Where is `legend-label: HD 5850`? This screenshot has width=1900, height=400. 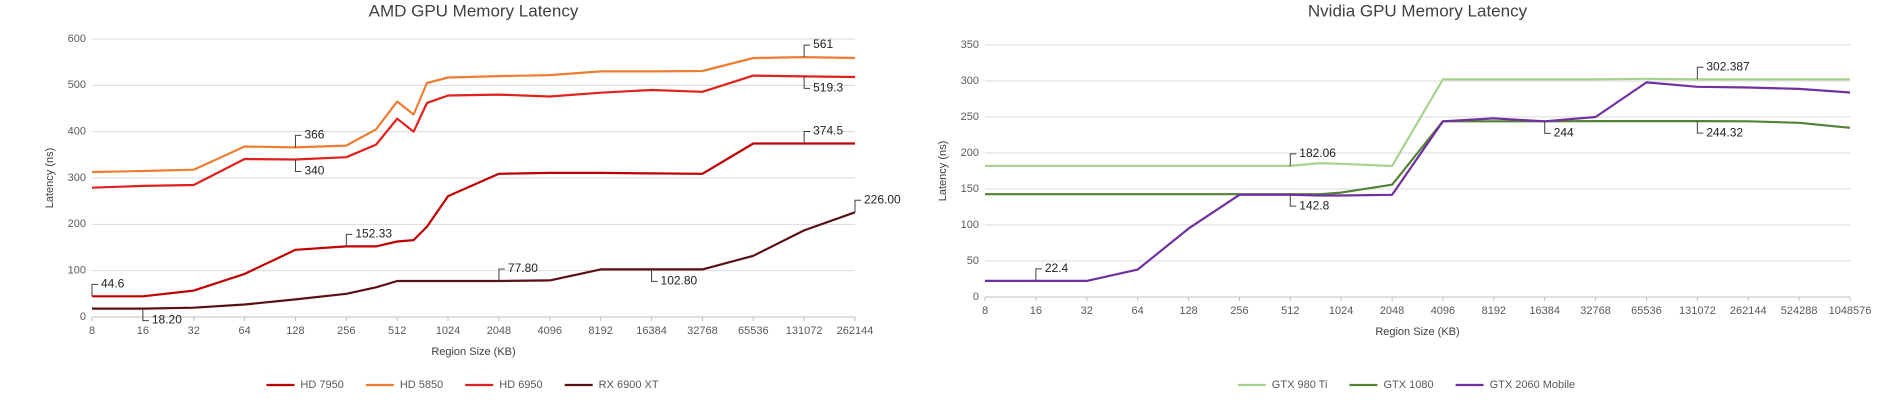
legend-label: HD 5850 is located at coordinates (421, 385).